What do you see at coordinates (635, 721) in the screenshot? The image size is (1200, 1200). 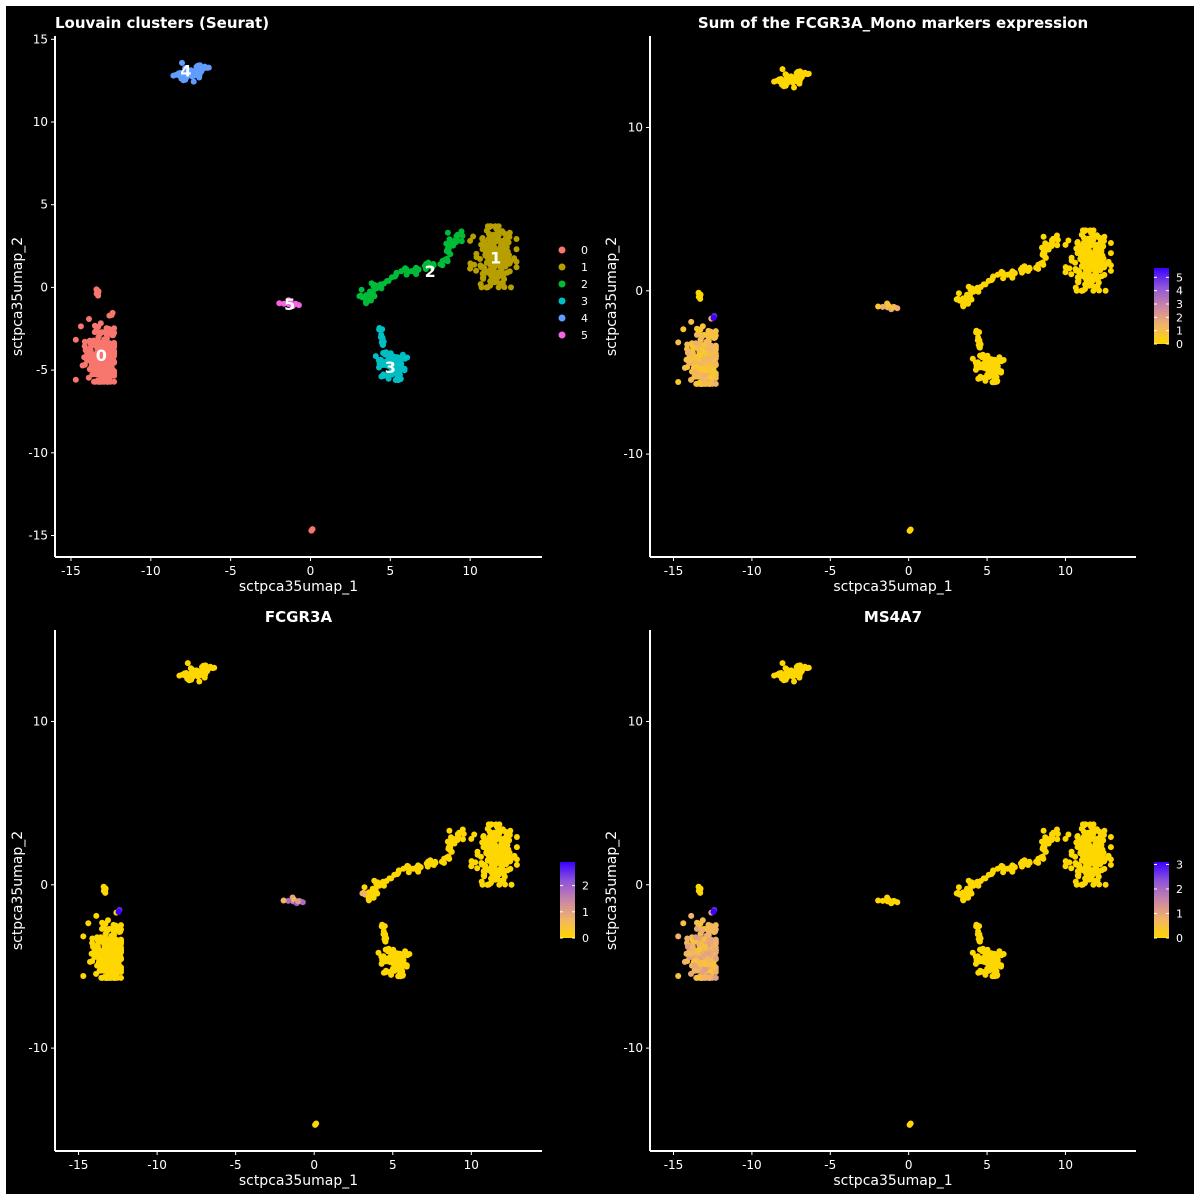 I see `y-tick-label: 10` at bounding box center [635, 721].